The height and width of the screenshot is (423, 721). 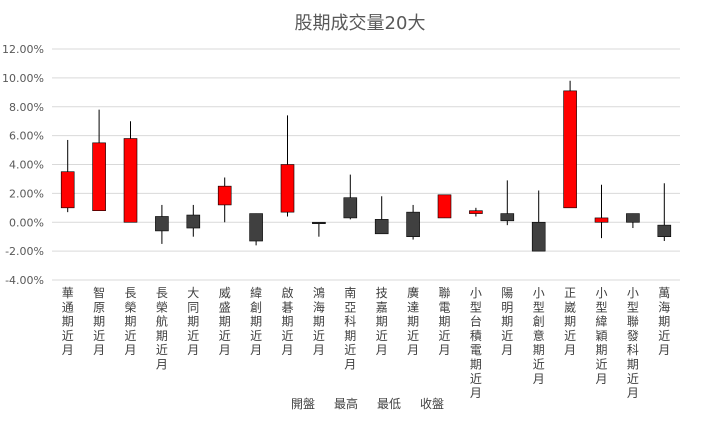 I want to click on x-category-label: 小型緯穎期近月, so click(x=601, y=336).